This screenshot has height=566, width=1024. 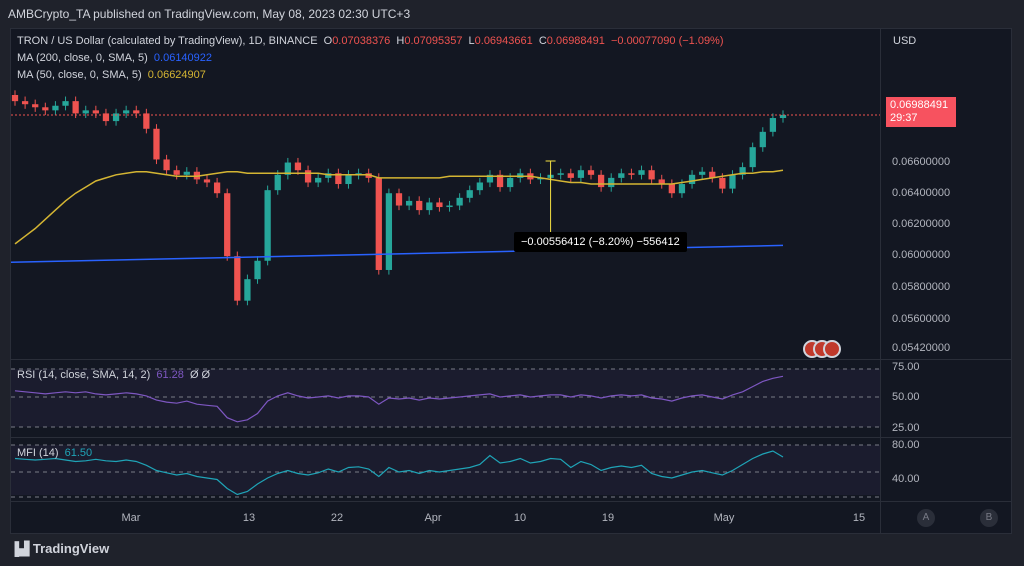 I want to click on legend-ma200: MA (200, close, 0, SMA, 5) 0.06140922, so click(x=116, y=58).